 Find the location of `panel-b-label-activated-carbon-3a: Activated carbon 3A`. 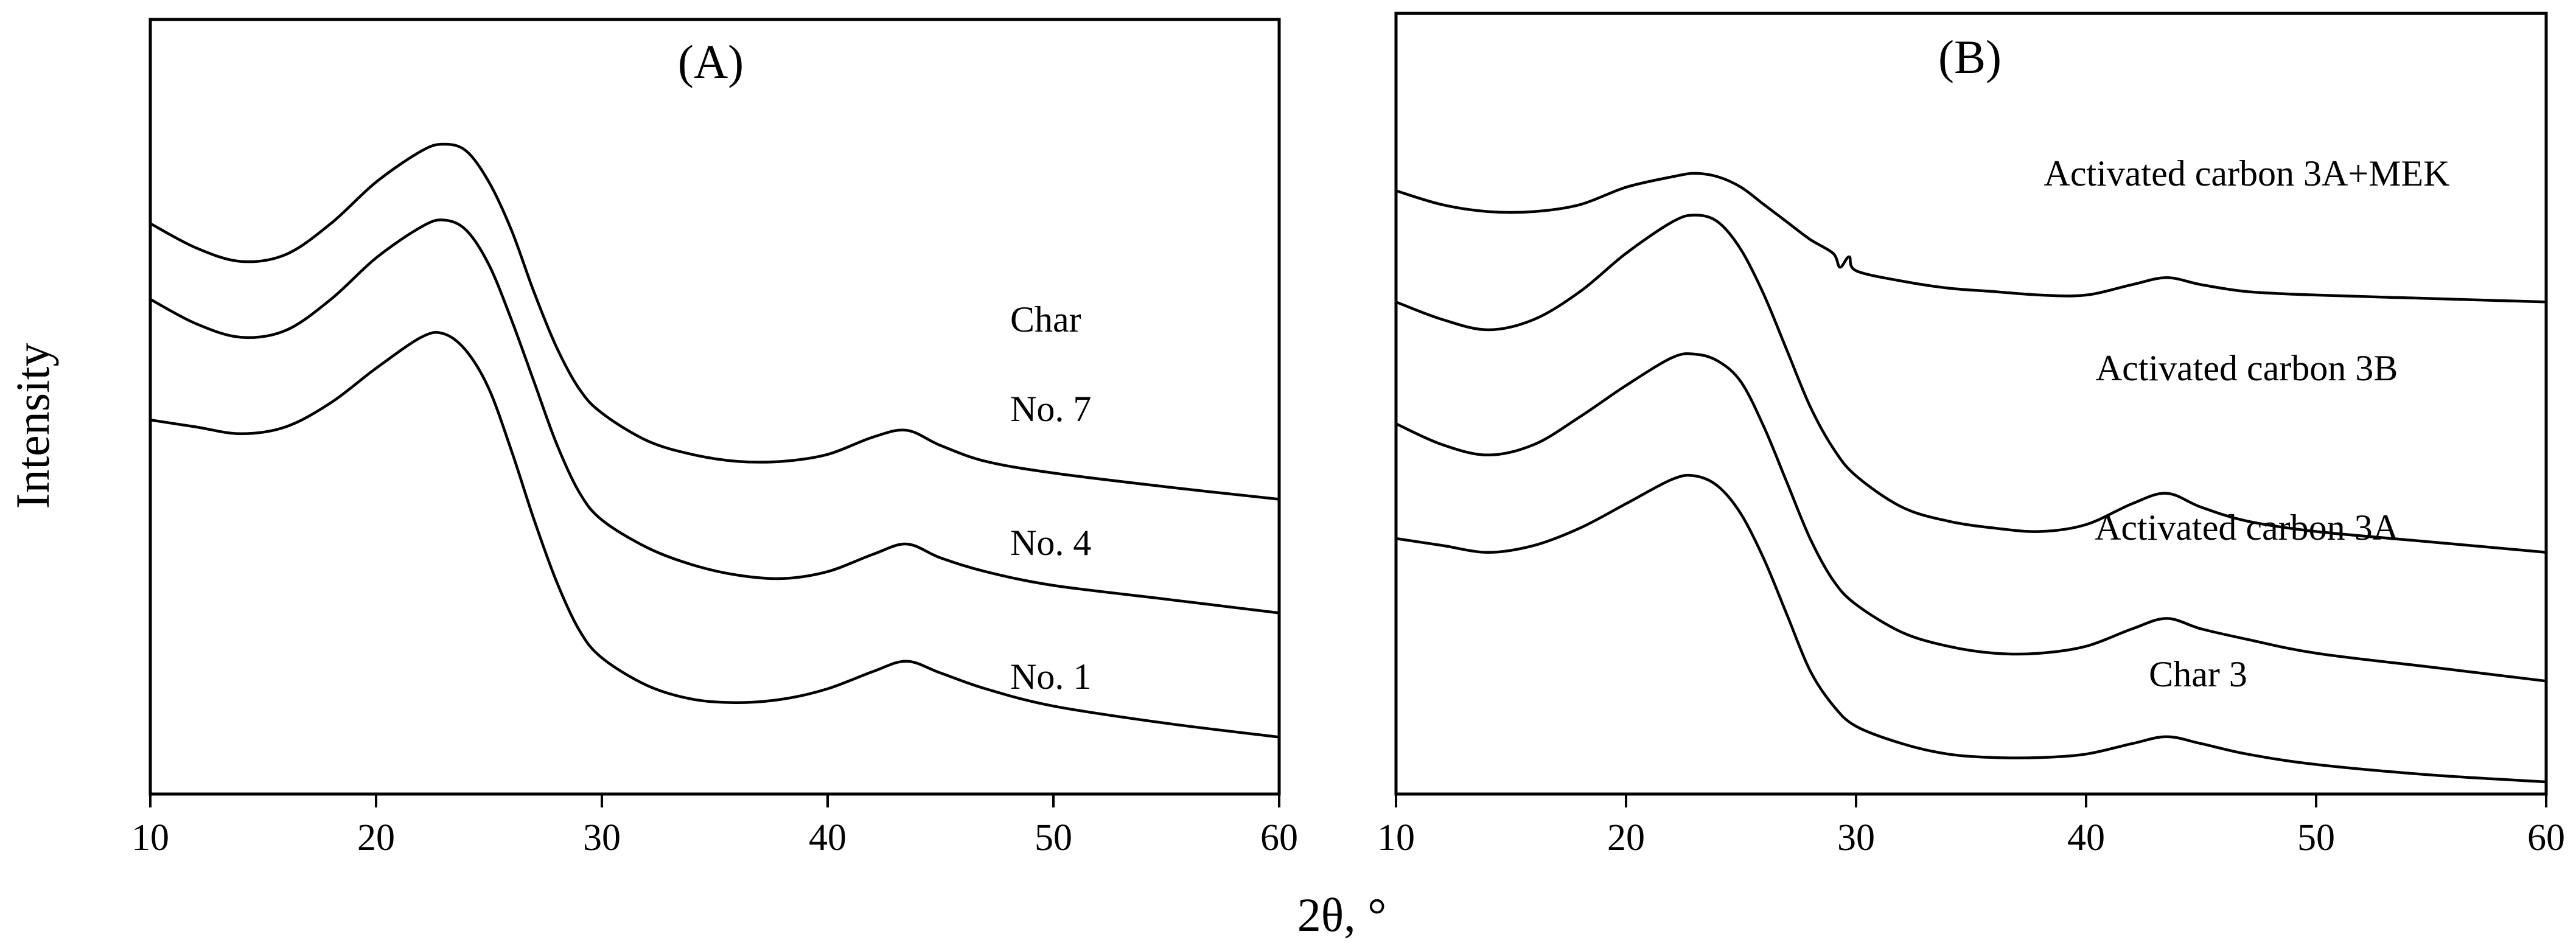

panel-b-label-activated-carbon-3a: Activated carbon 3A is located at coordinates (2247, 527).